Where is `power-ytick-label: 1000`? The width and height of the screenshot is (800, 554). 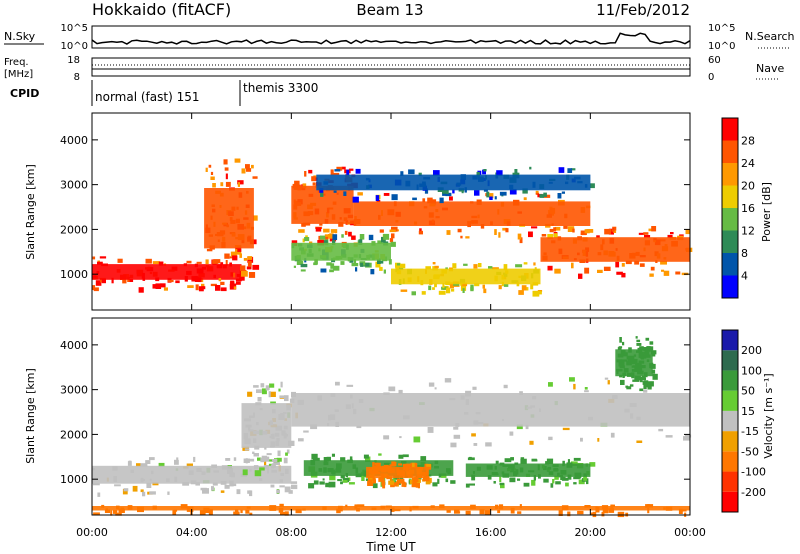 power-ytick-label: 1000 is located at coordinates (74, 274).